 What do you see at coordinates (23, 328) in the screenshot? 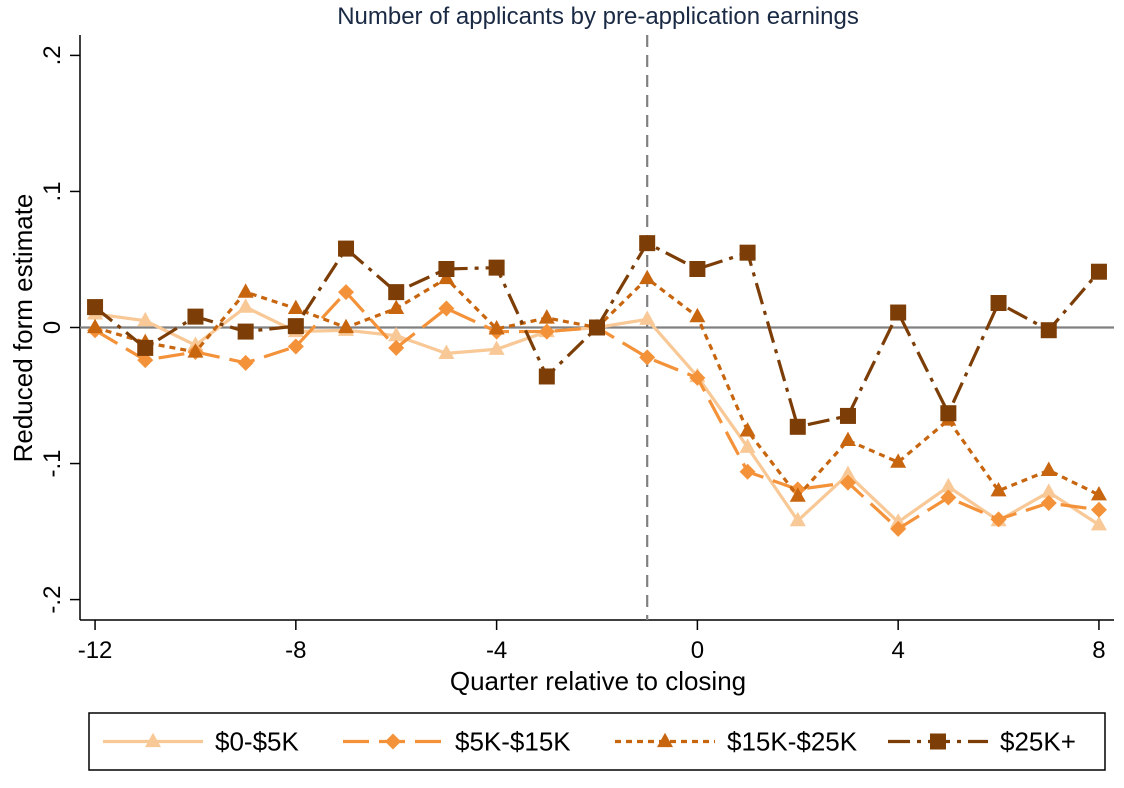
I see `y-axis-label: Reduced form estimate` at bounding box center [23, 328].